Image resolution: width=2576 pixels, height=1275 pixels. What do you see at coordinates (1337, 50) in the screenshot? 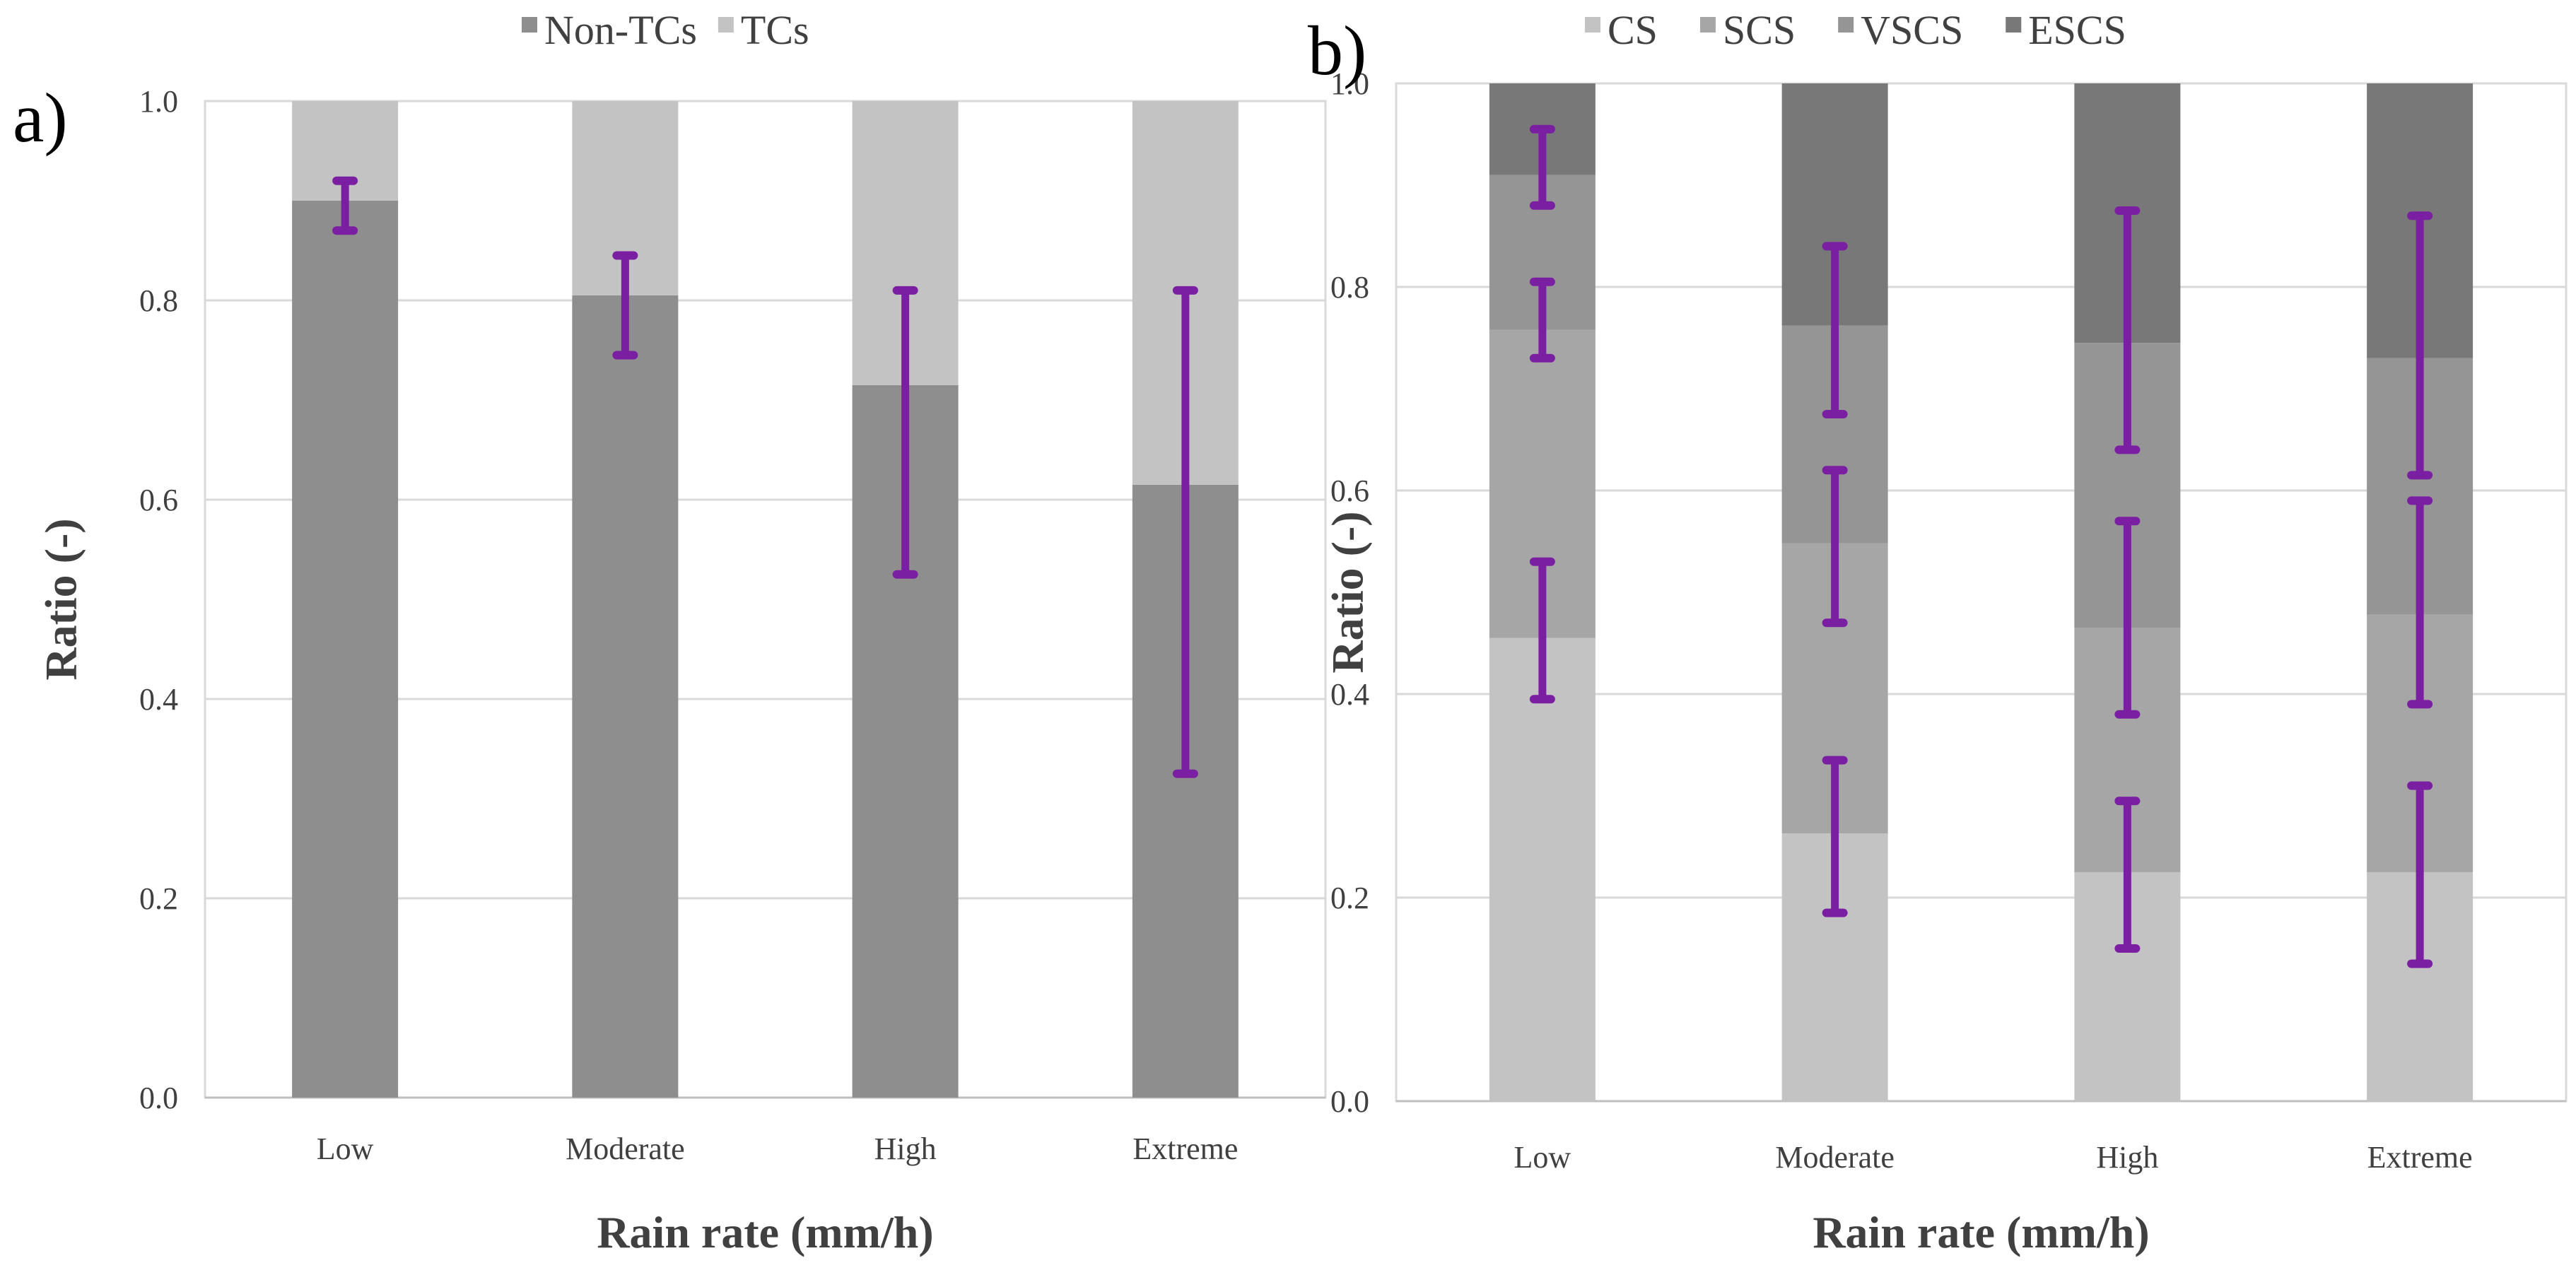
I see `panel-letter: b)` at bounding box center [1337, 50].